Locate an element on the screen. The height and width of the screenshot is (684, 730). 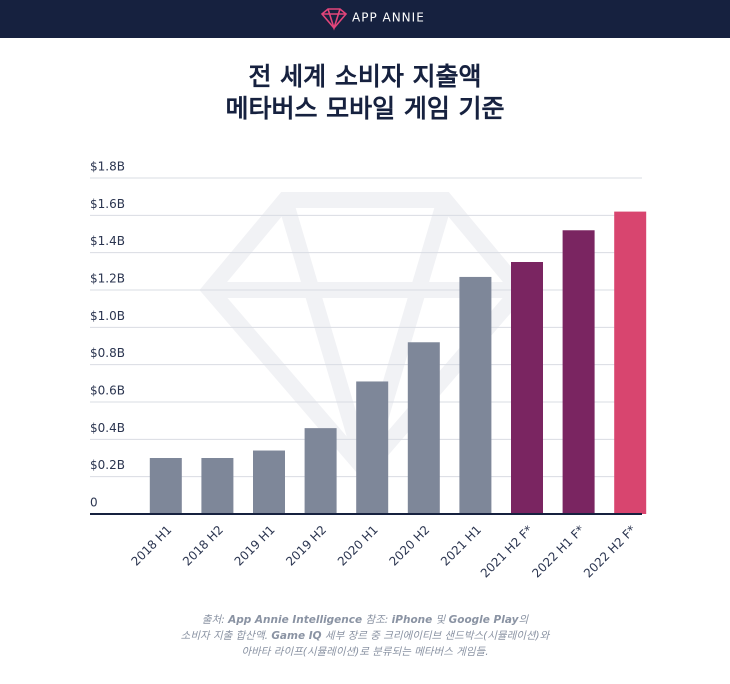
footnote-text: 참조: is located at coordinates (377, 620).